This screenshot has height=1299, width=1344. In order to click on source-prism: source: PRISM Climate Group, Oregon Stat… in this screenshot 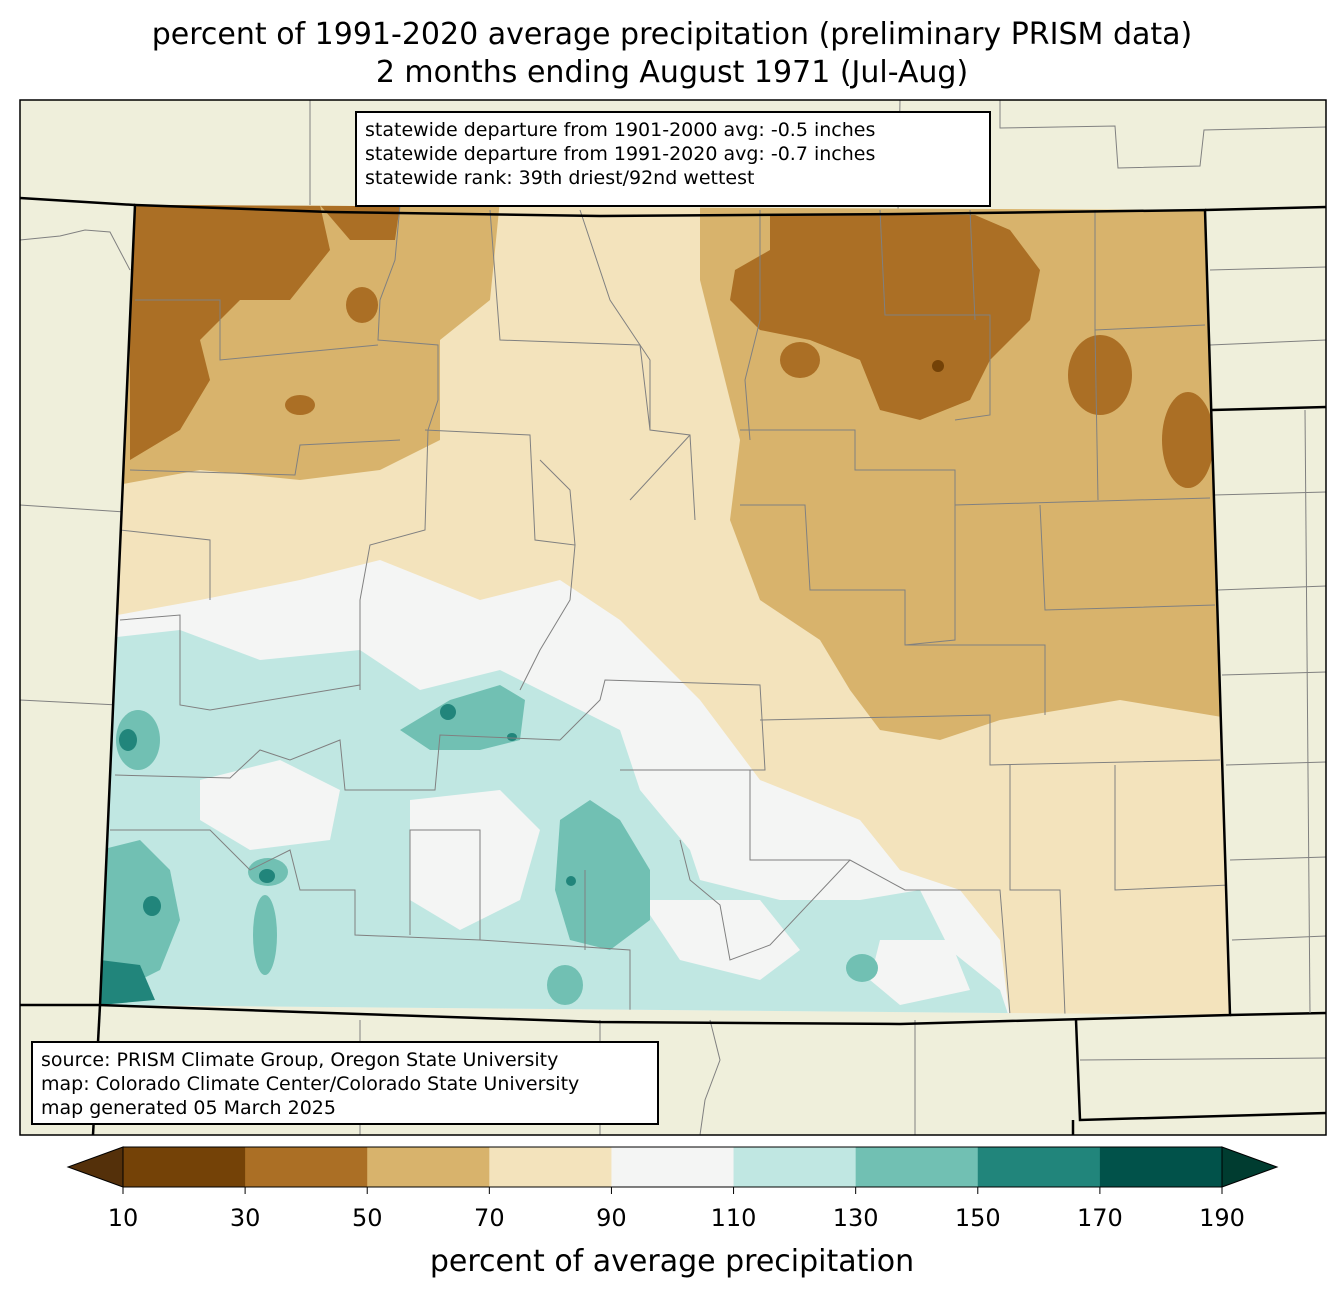, I will do `click(300, 1060)`.